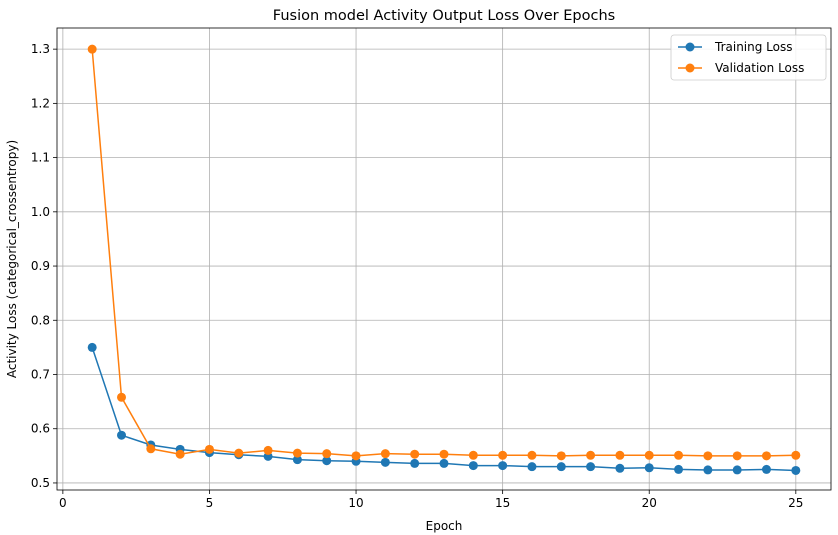 The image size is (838, 535). I want to click on x-tick-label: 0, so click(63, 503).